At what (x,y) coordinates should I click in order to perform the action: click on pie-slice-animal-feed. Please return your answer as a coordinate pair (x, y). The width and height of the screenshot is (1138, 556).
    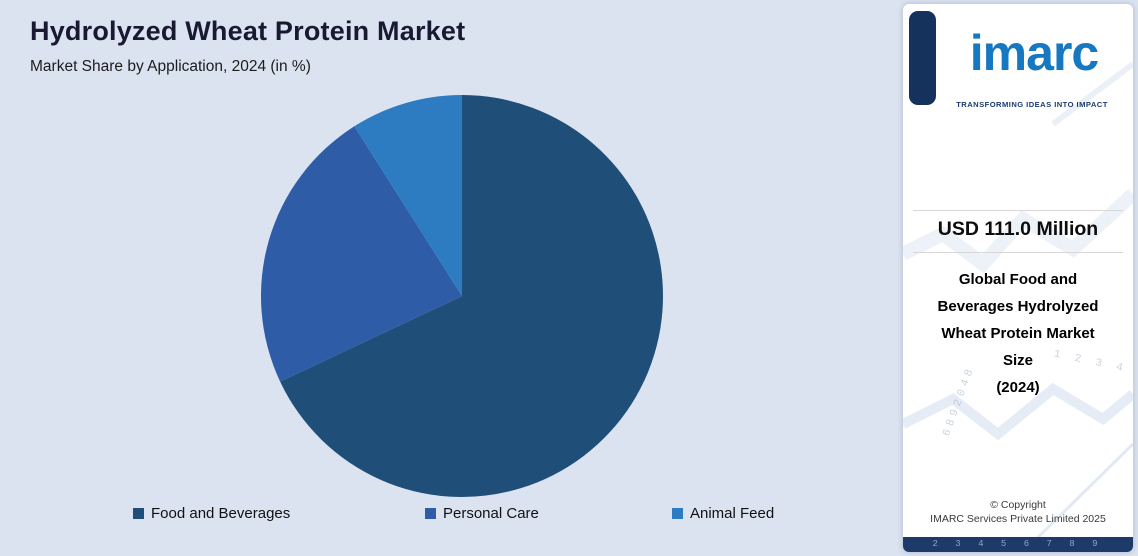
    Looking at the image, I should click on (408, 195).